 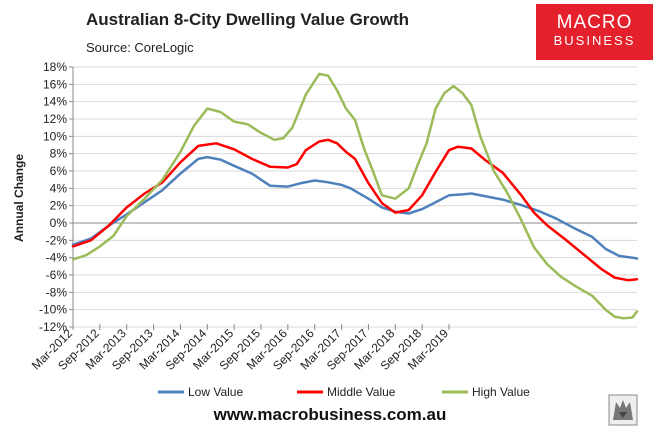 What do you see at coordinates (140, 47) in the screenshot?
I see `chart-source: Source: CoreLogic` at bounding box center [140, 47].